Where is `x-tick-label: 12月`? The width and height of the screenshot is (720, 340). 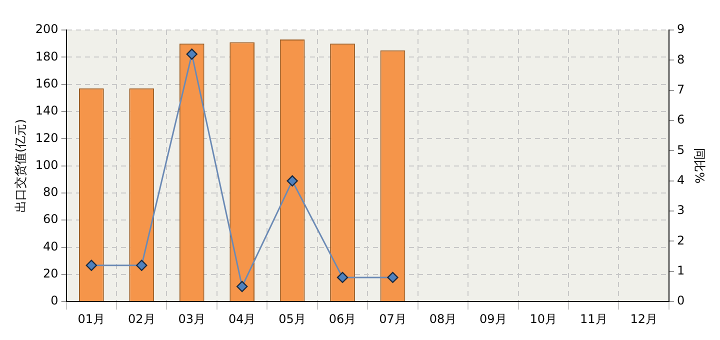 x-tick-label: 12月 is located at coordinates (644, 319).